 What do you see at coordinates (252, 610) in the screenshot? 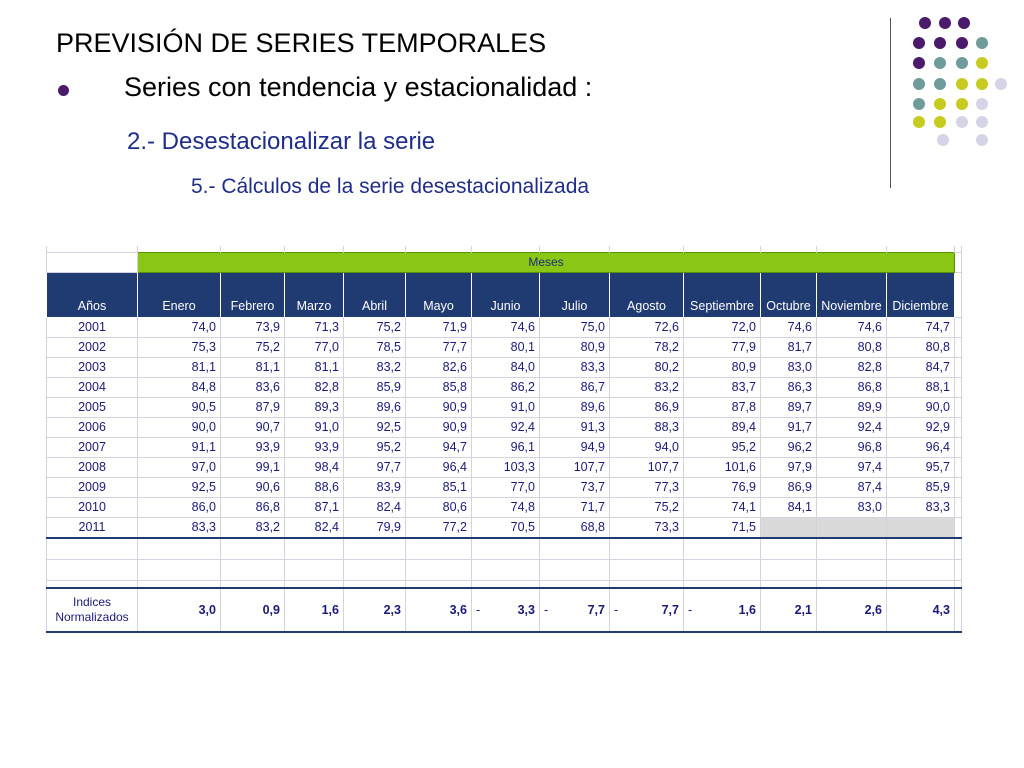
I see `index-cell: 0,9` at bounding box center [252, 610].